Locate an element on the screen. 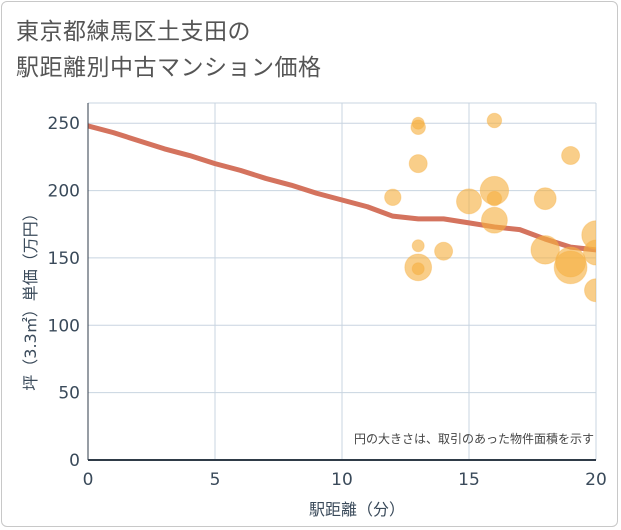 The width and height of the screenshot is (621, 530). bubble-layer is located at coordinates (490, 207).